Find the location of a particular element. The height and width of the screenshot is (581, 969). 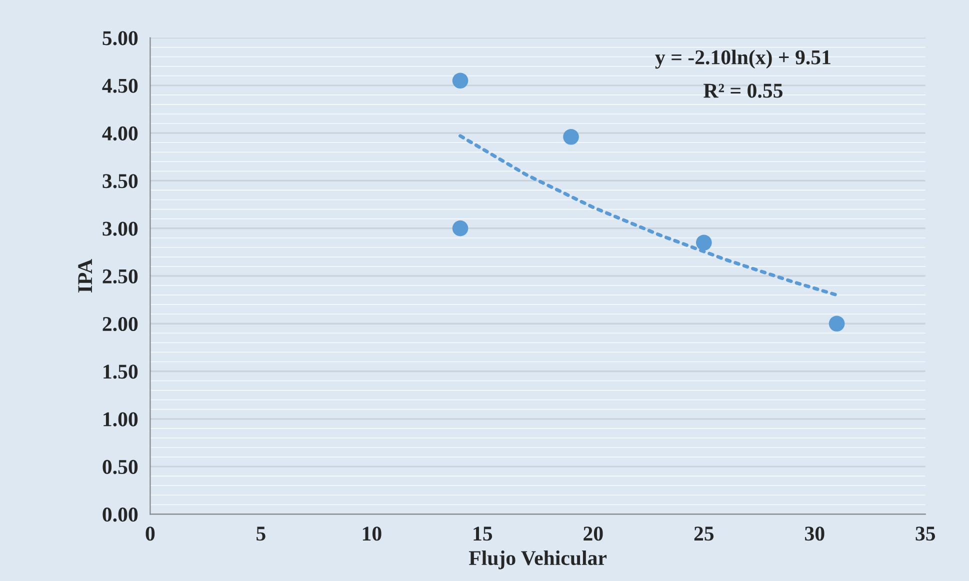

y-tick-label: 4.00 is located at coordinates (120, 133).